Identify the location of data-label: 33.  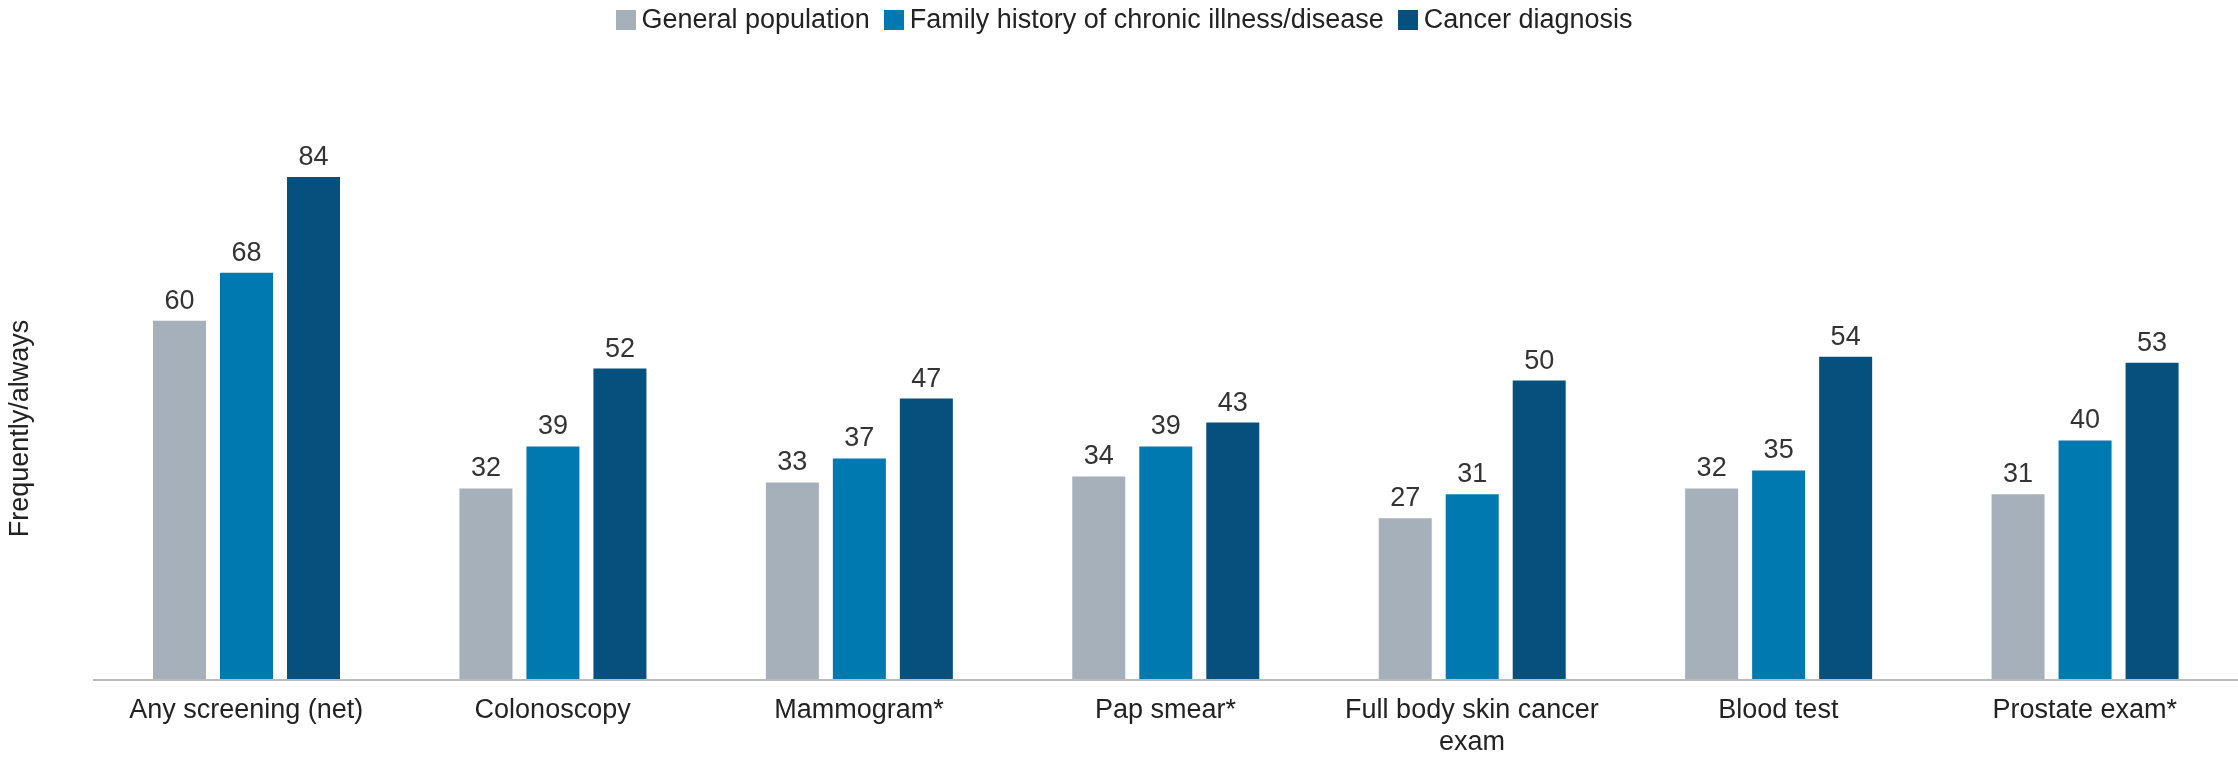
(792, 461).